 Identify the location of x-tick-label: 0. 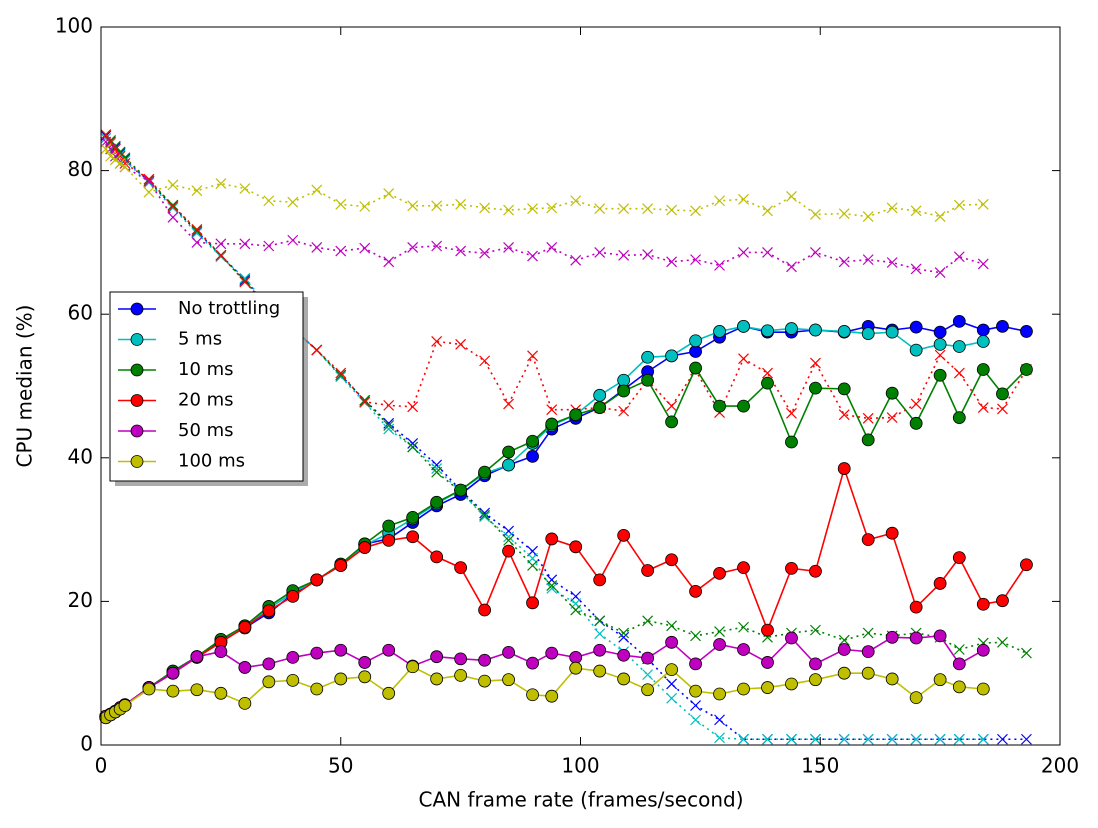
(101, 766).